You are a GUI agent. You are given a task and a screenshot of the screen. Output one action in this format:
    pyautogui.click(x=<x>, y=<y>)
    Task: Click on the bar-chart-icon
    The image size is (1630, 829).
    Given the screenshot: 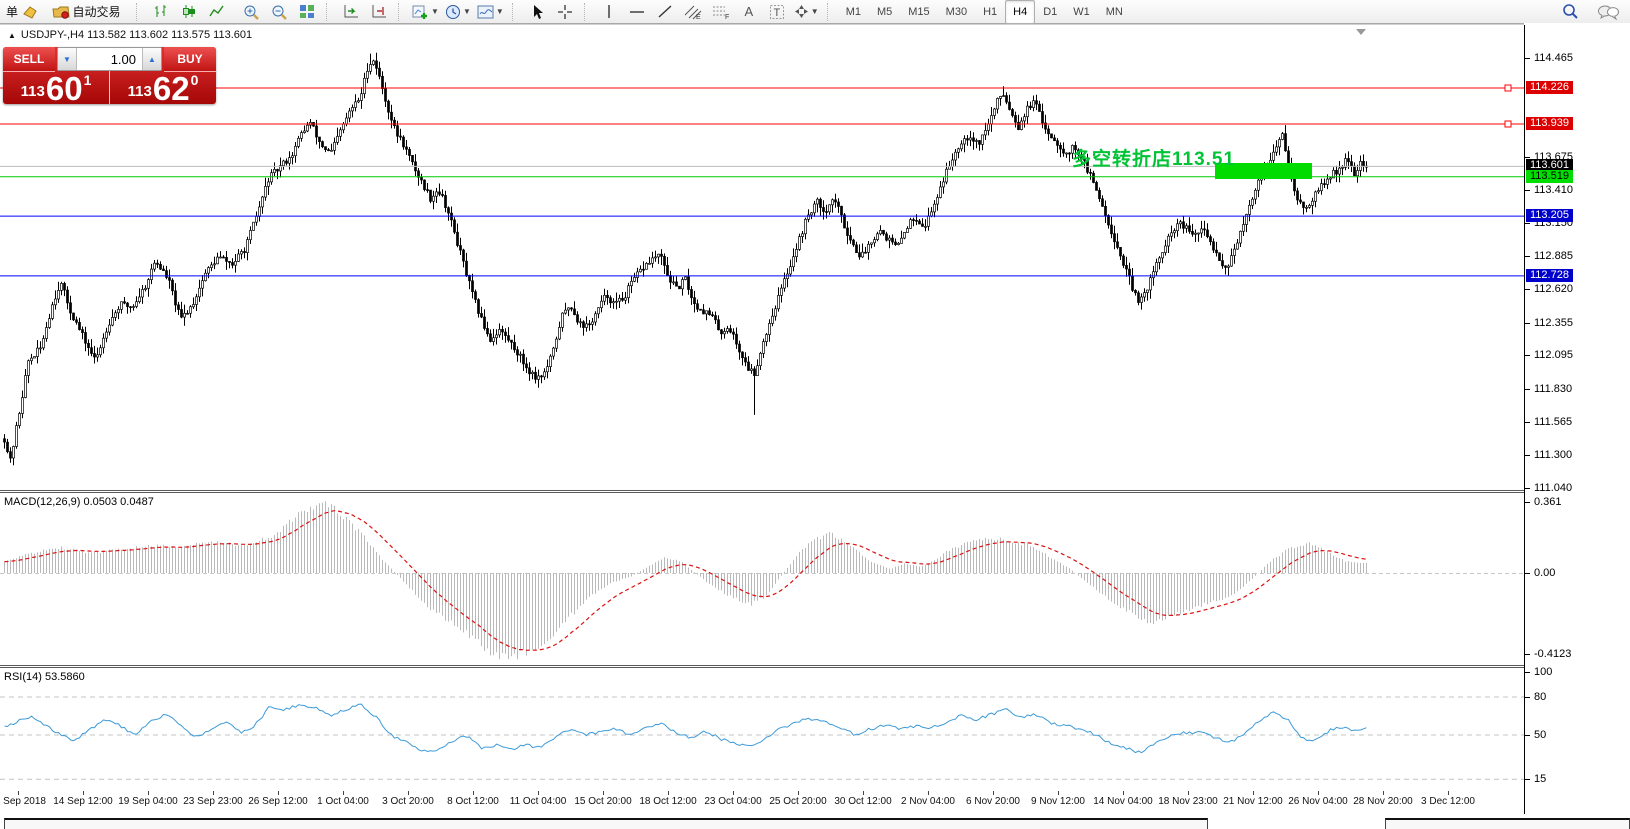 What is the action you would take?
    pyautogui.click(x=161, y=12)
    